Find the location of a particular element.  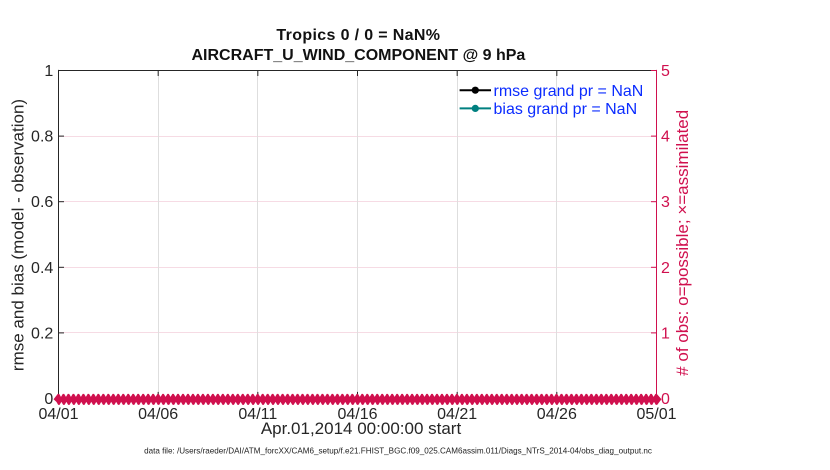

svg-text: 05/01 is located at coordinates (656, 414).